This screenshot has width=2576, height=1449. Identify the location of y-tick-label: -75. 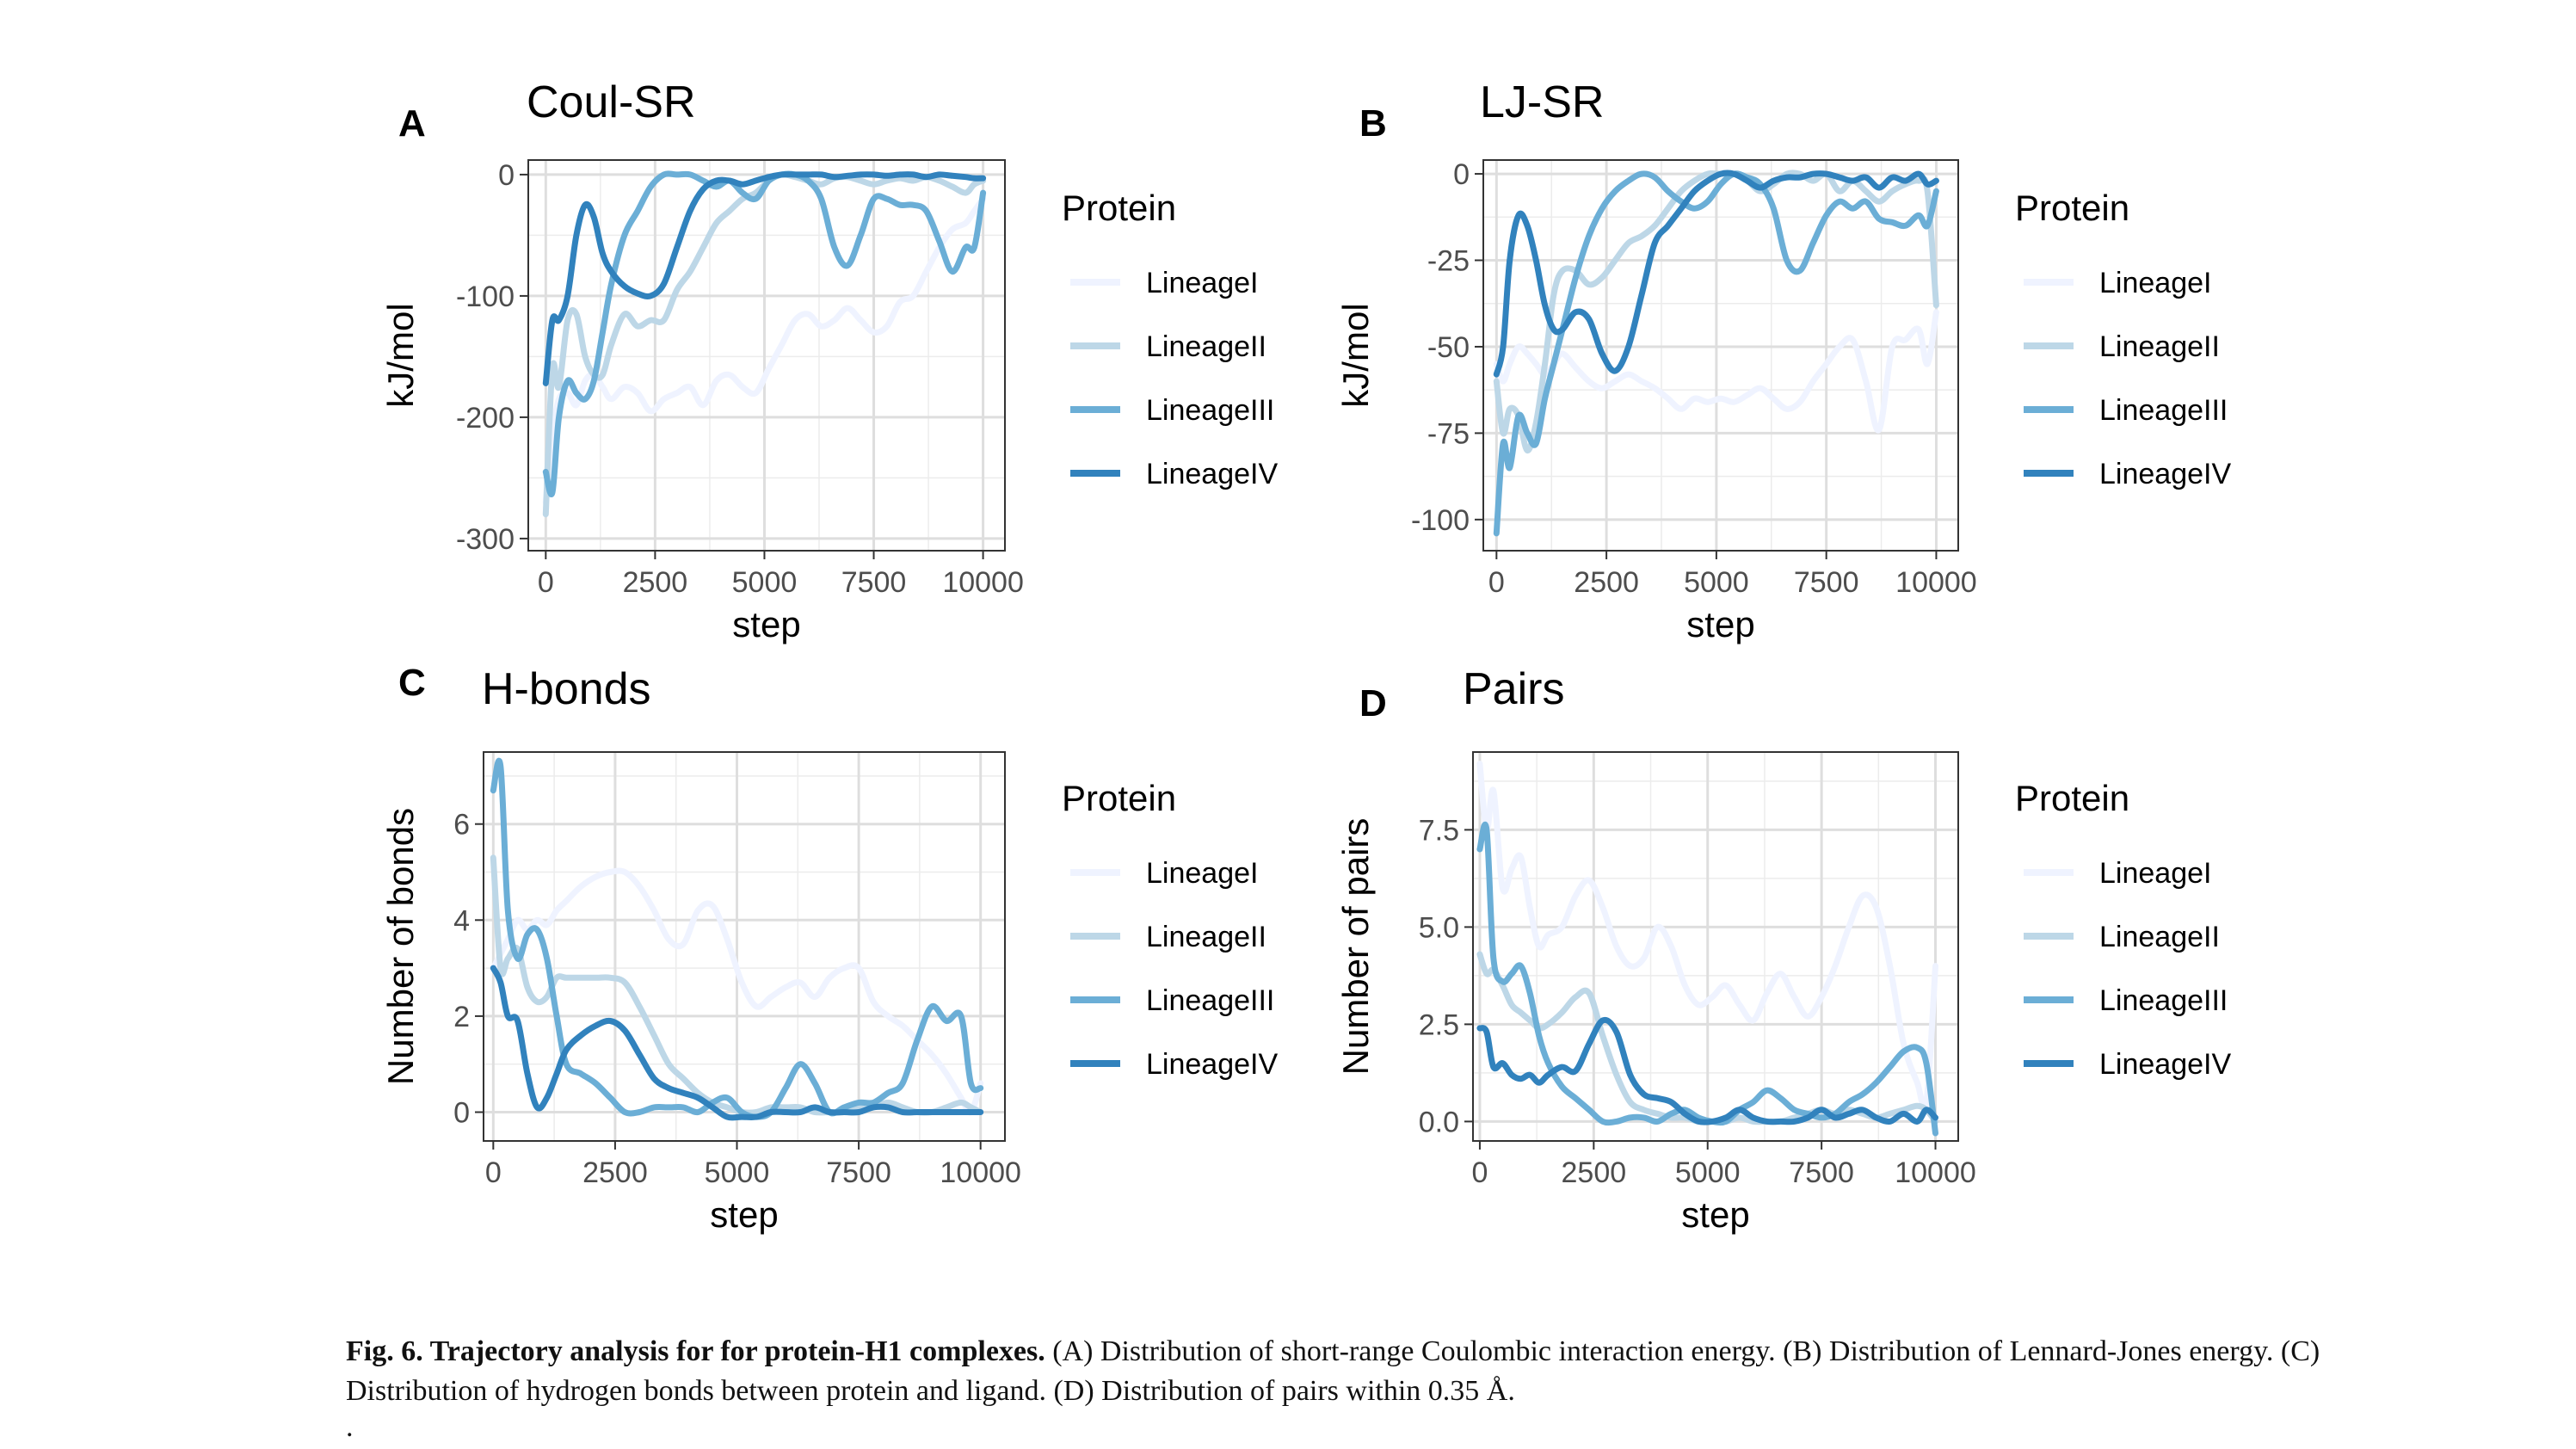
(1449, 433).